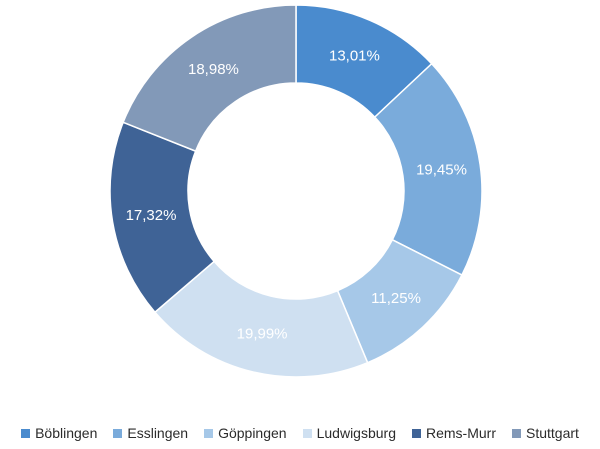 The width and height of the screenshot is (600, 449). What do you see at coordinates (354, 56) in the screenshot?
I see `data-label-böblingen: 13,01%` at bounding box center [354, 56].